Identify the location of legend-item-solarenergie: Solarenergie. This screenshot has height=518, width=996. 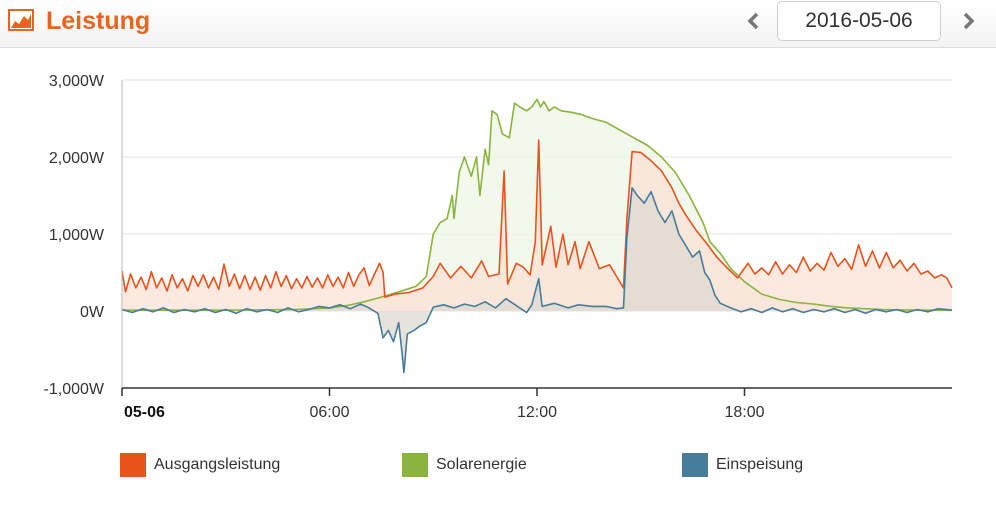
(464, 465).